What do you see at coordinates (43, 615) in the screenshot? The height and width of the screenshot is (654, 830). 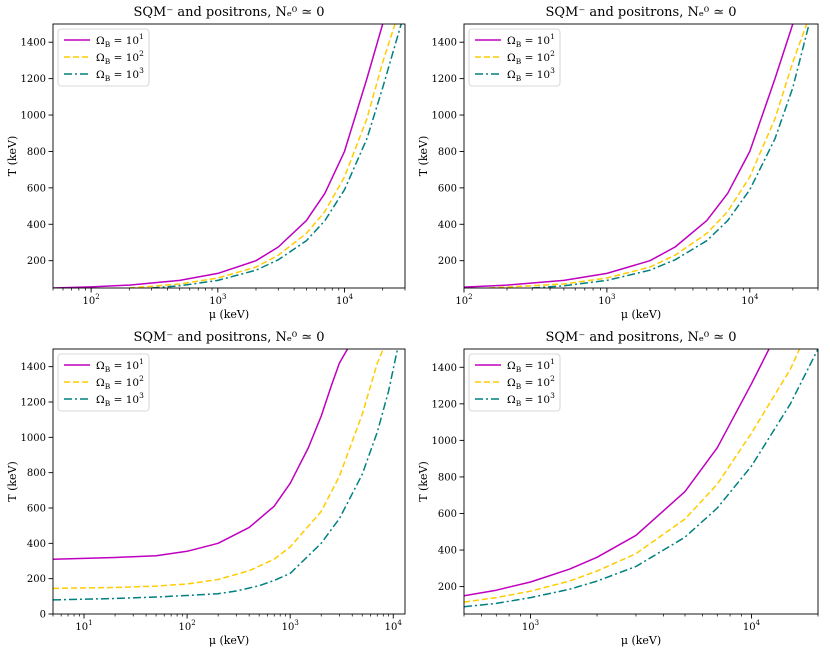 I see `y-tick-label: 0` at bounding box center [43, 615].